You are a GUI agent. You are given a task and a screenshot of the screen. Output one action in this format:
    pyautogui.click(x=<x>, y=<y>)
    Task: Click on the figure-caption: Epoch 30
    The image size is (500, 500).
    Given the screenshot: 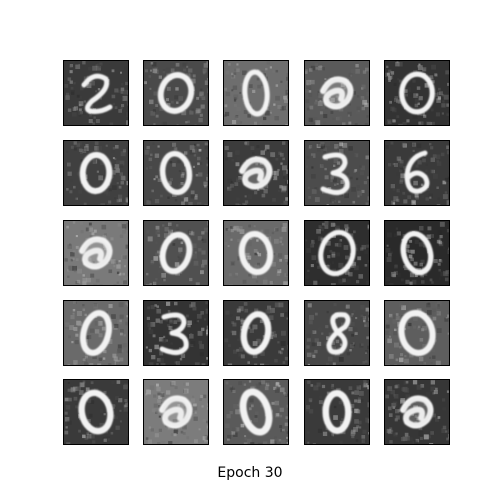 What is the action you would take?
    pyautogui.click(x=250, y=473)
    